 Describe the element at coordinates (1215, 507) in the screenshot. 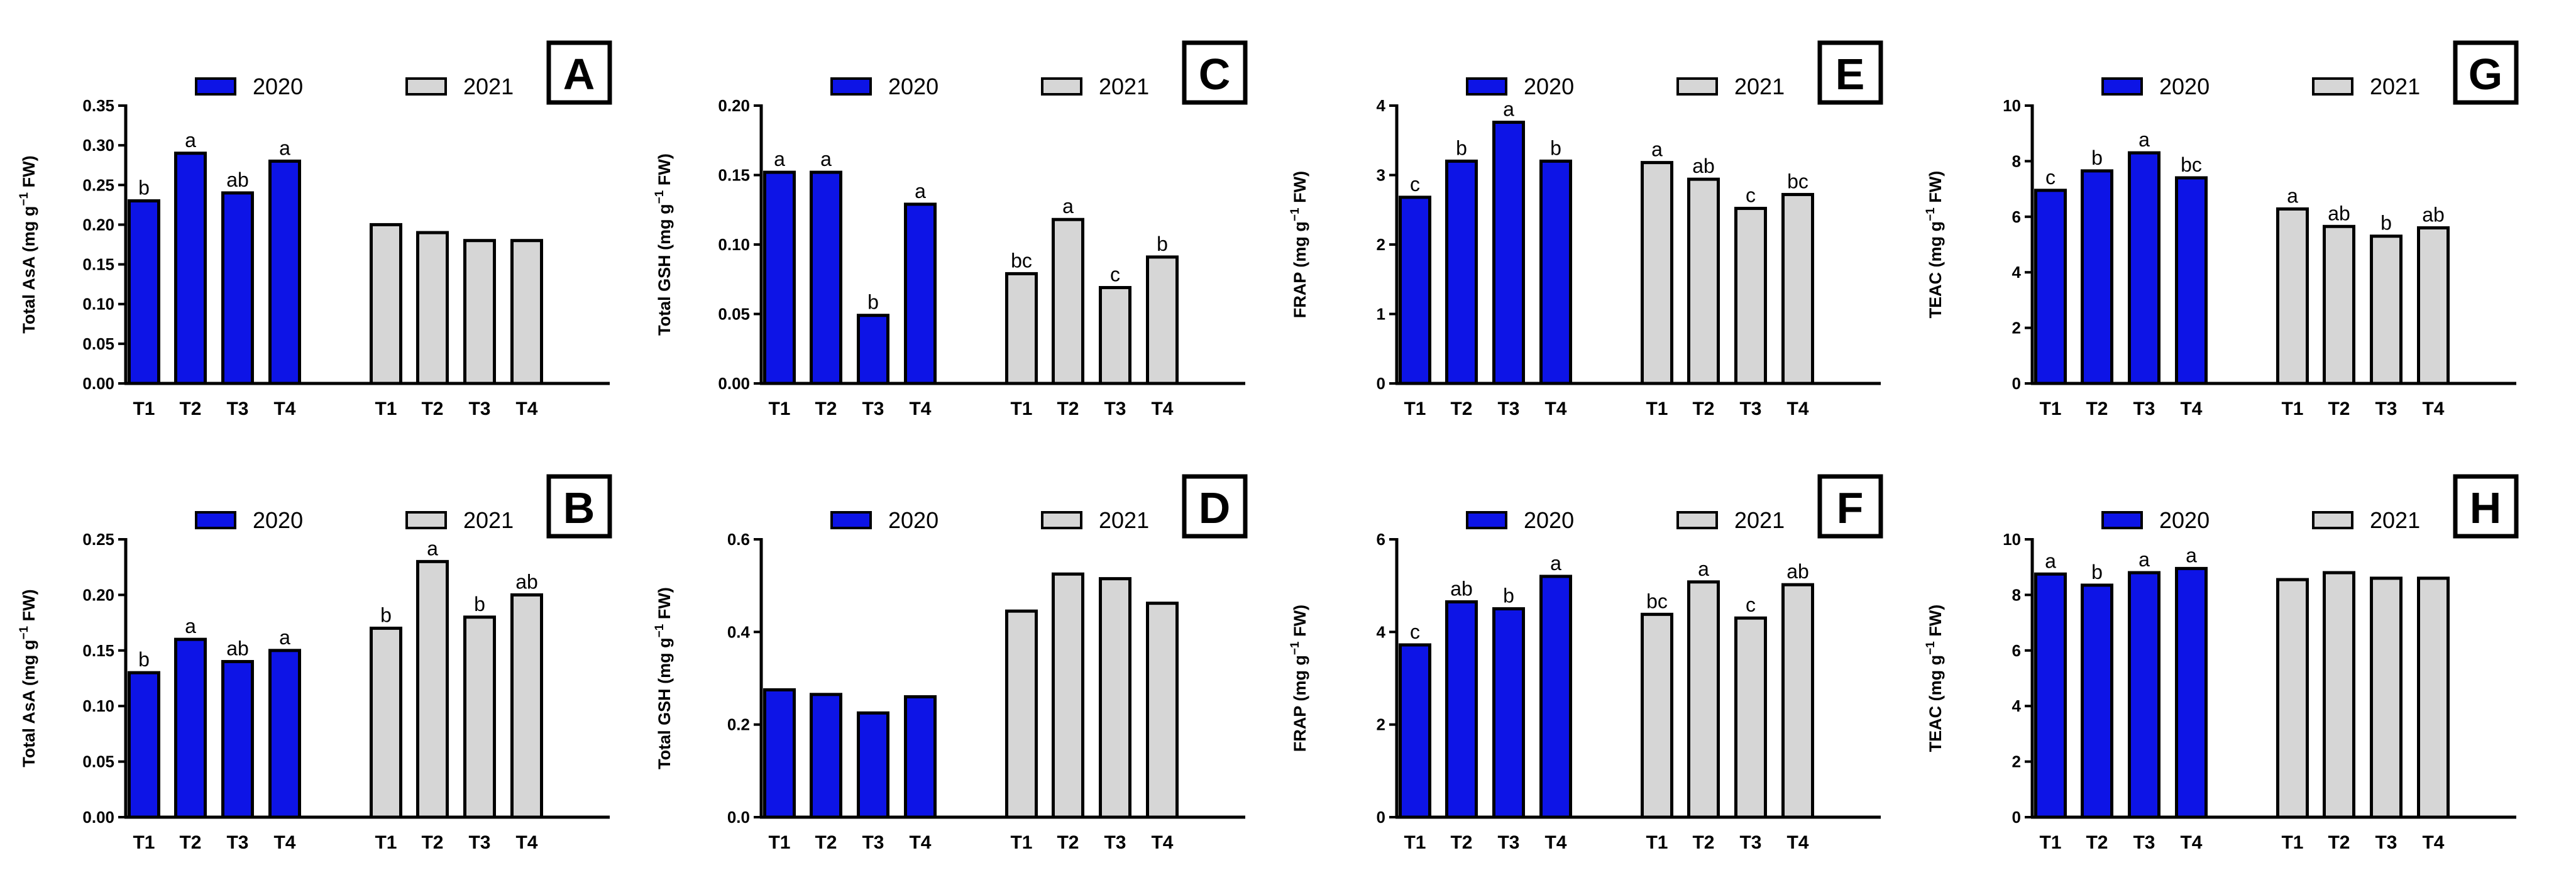

I see `panel-letter: D` at that location.